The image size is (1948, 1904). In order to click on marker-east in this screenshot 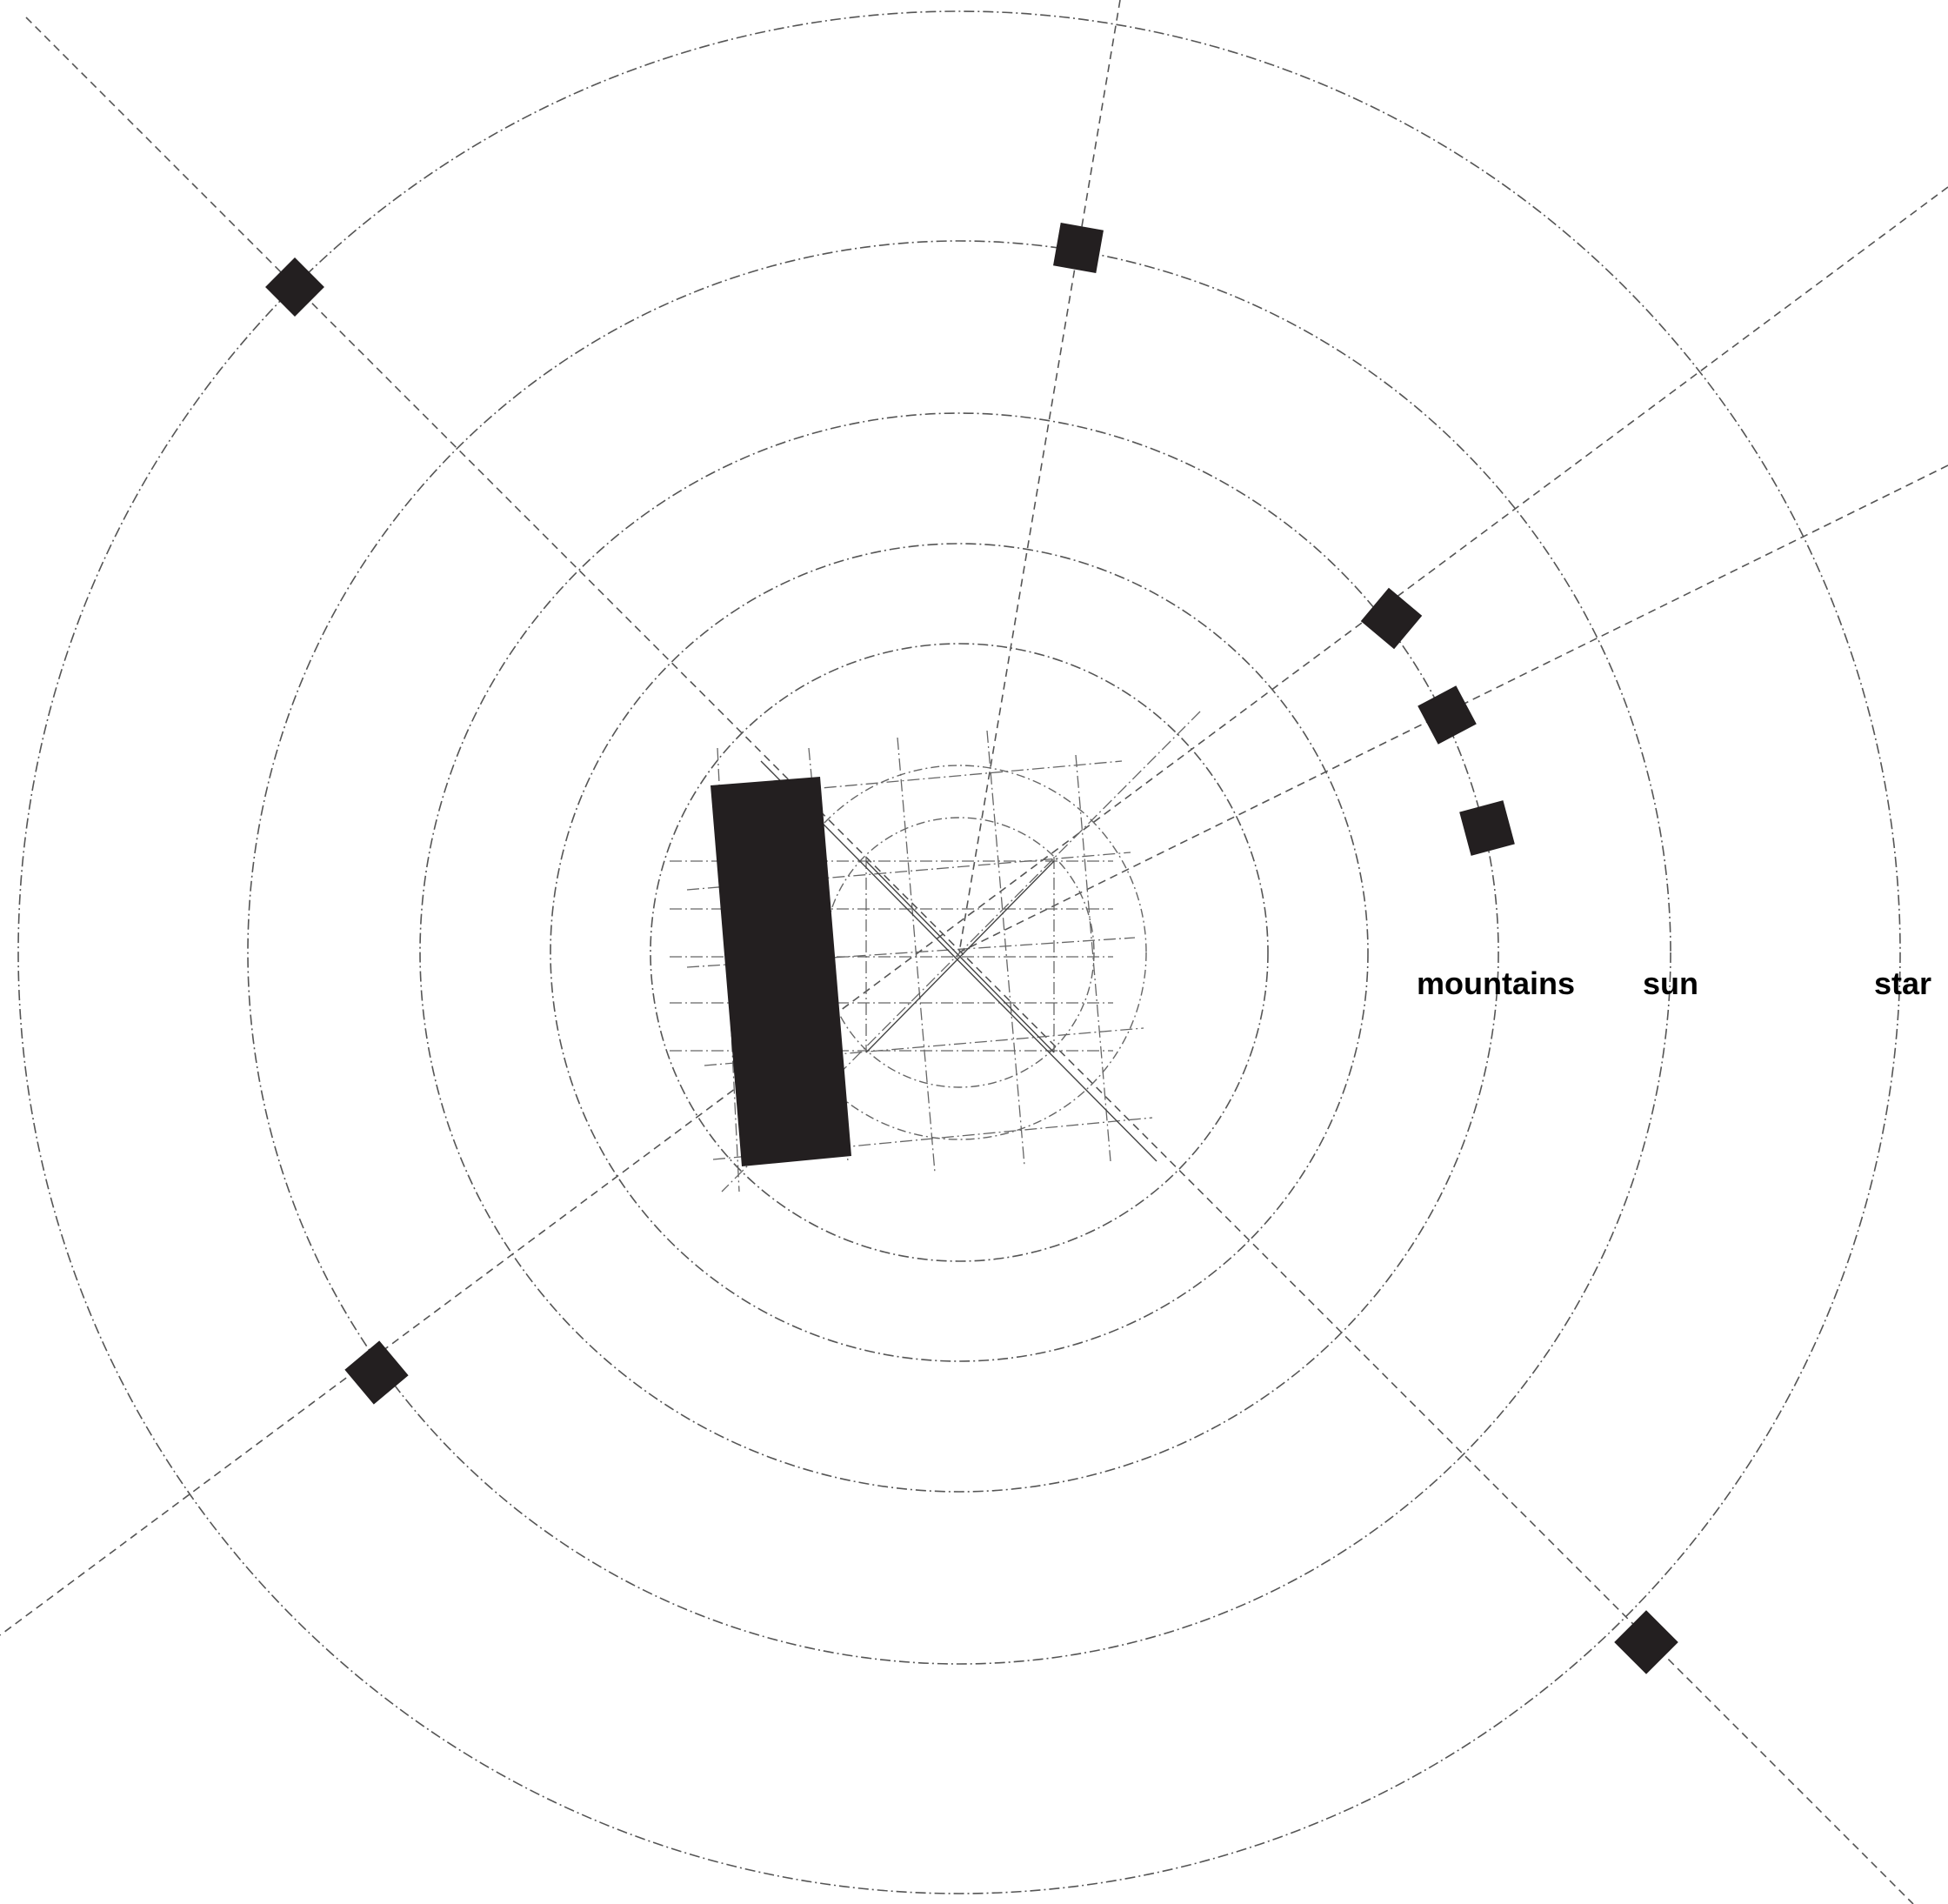, I will do `click(1487, 828)`.